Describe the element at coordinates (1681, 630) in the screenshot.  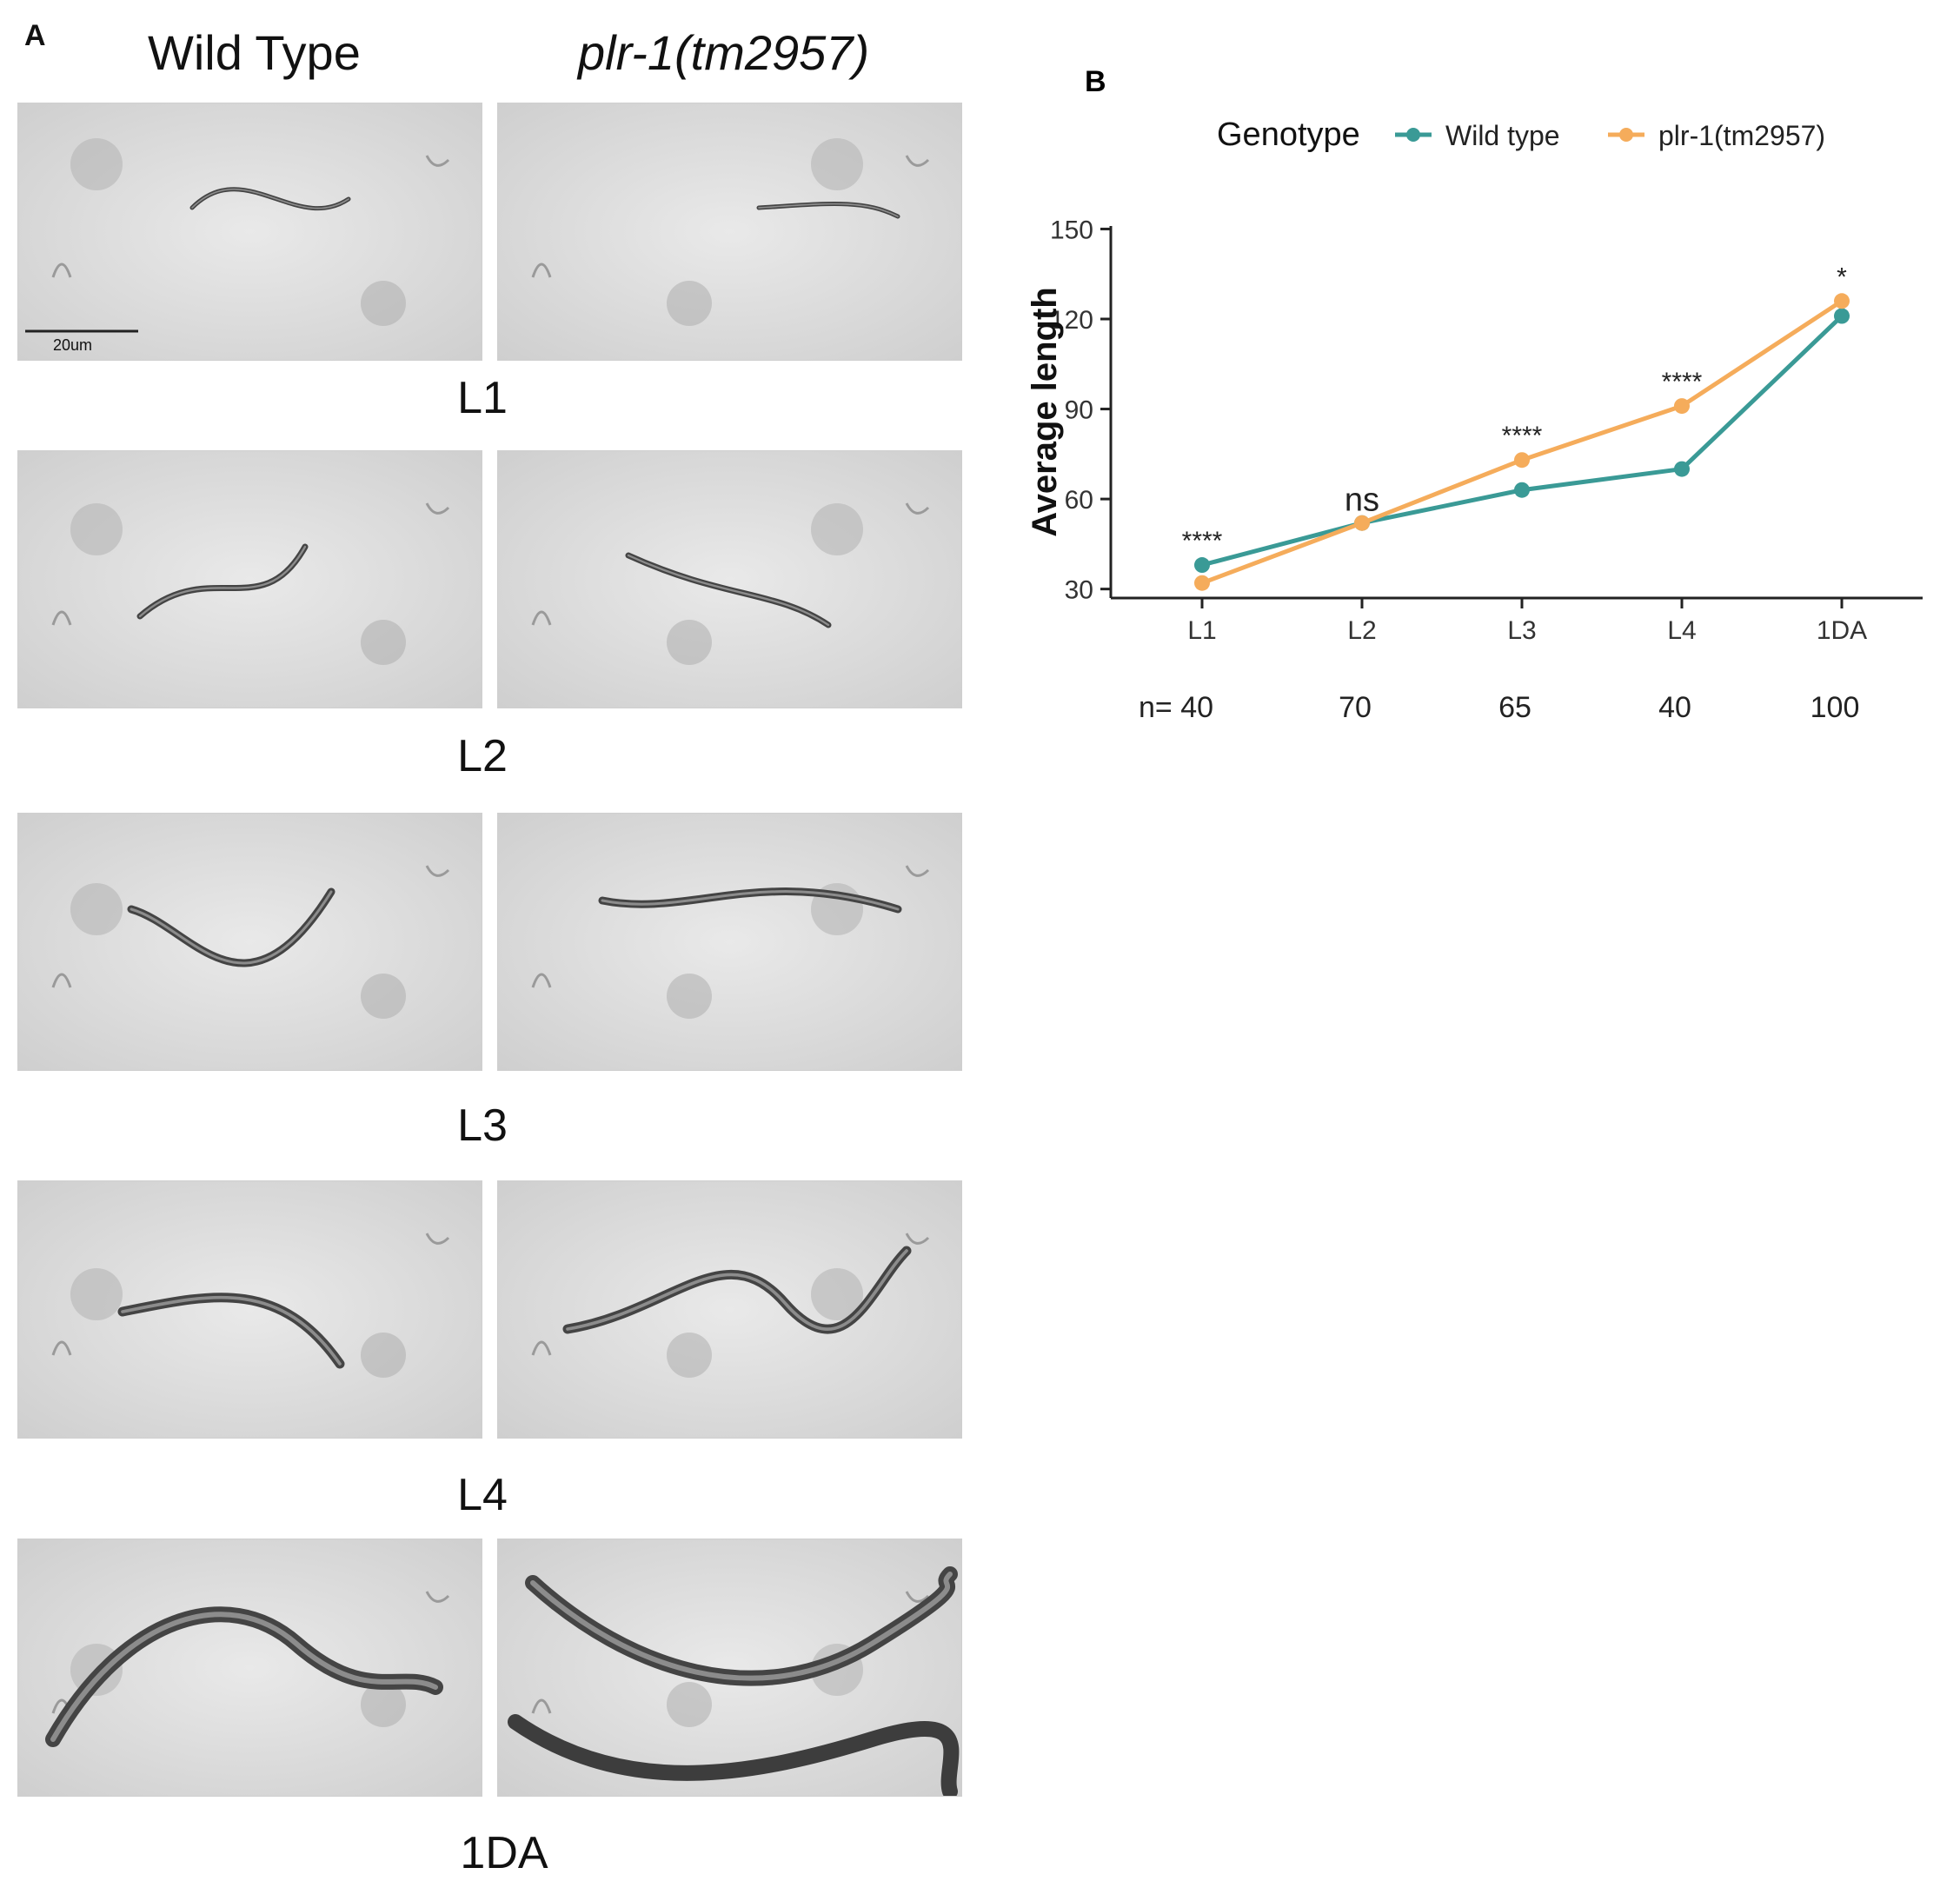
I see `x-tick-label-l4: L4` at that location.